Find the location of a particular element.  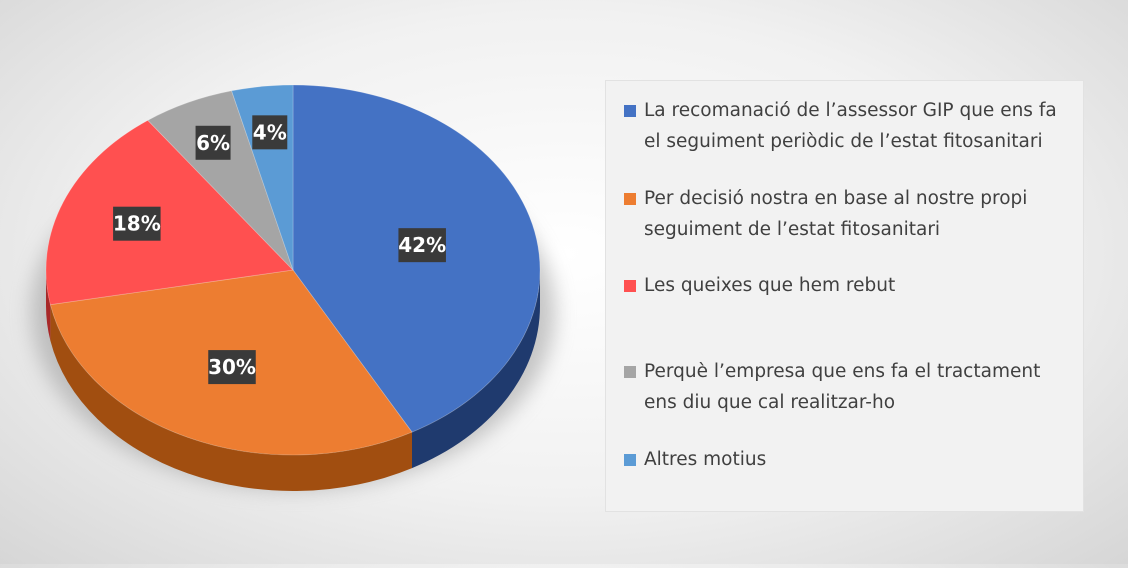

data-label: 30% is located at coordinates (232, 367).